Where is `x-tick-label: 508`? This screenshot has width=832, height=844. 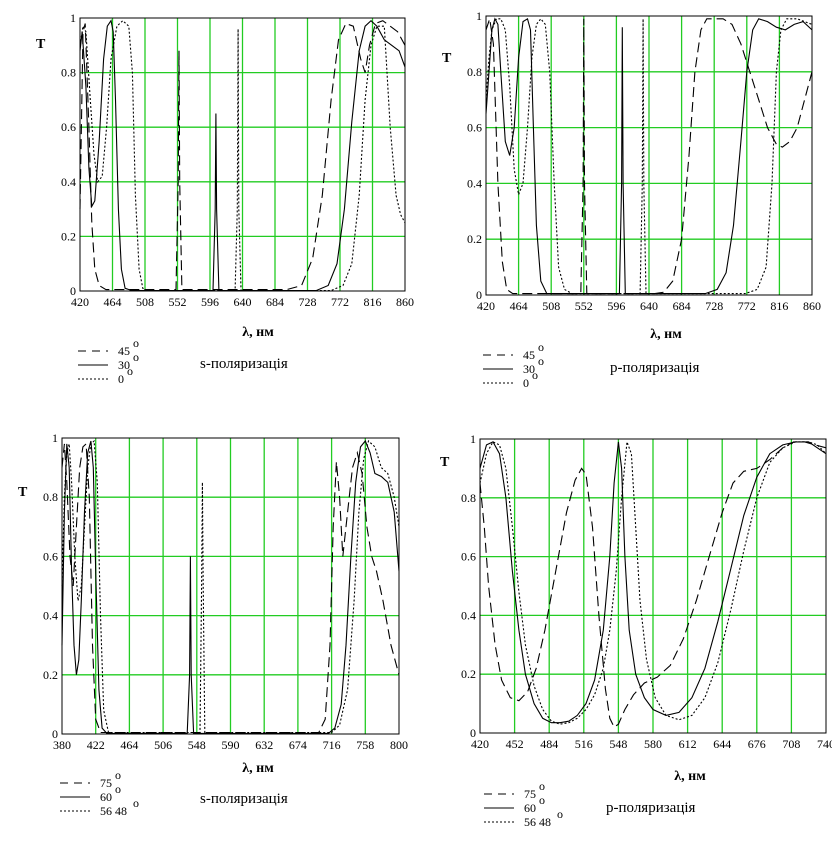
x-tick-label: 508 is located at coordinates (145, 302).